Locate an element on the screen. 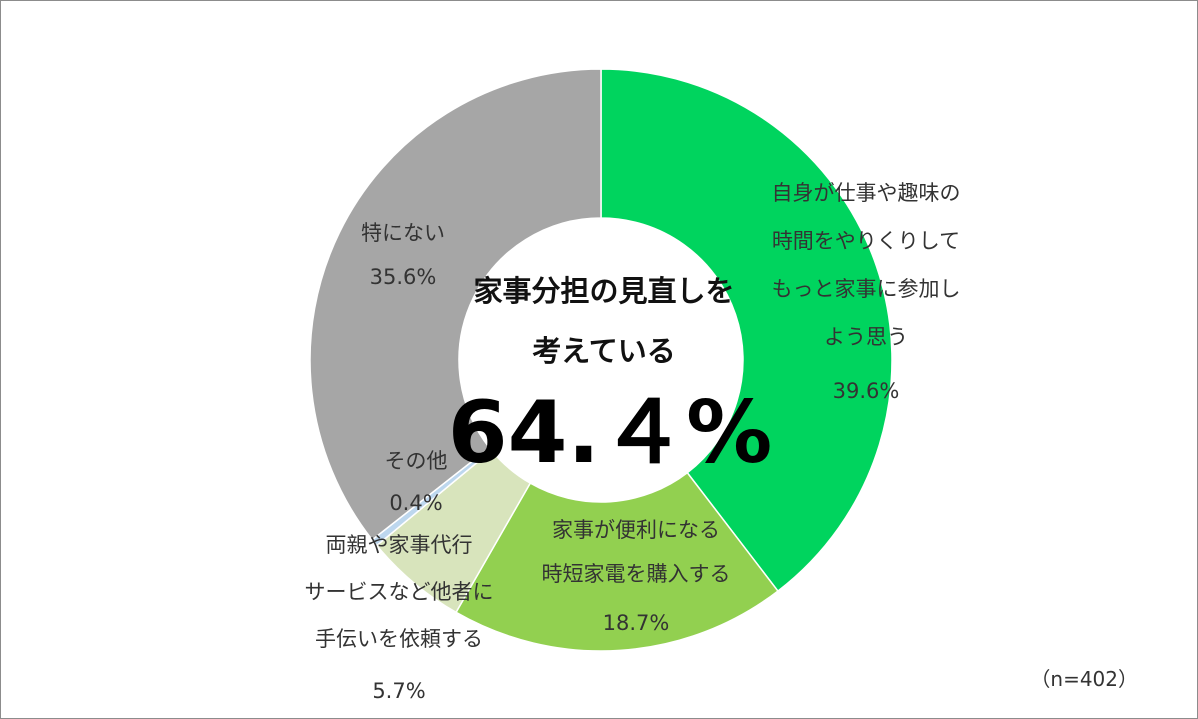 Image resolution: width=1198 pixels, height=719 pixels. label-nothing-in-particular-line-1: 特にない is located at coordinates (403, 233).